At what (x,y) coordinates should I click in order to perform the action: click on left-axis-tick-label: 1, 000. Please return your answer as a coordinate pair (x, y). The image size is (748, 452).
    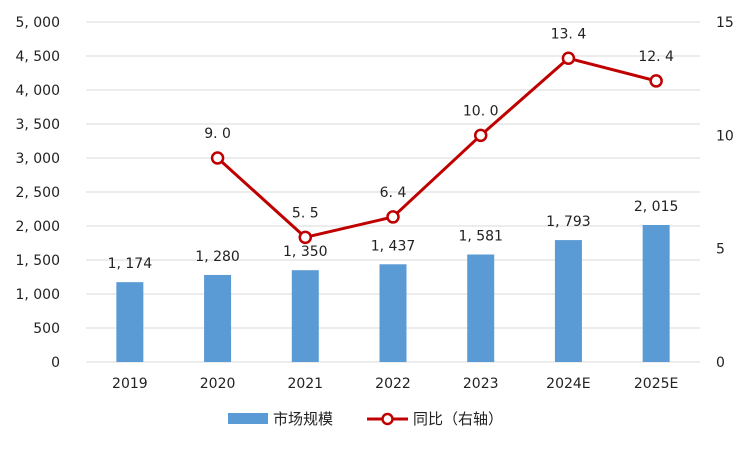
    Looking at the image, I should click on (37, 295).